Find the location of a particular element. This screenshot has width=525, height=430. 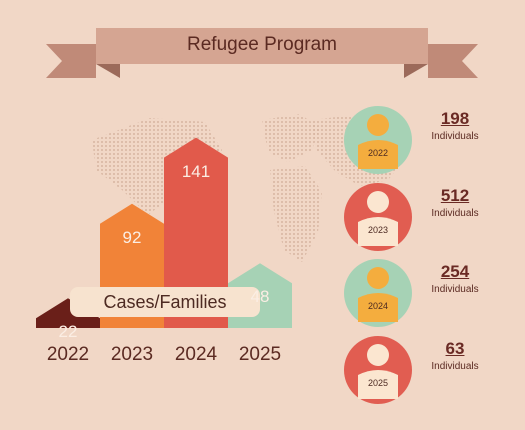

x-tick-2022: 2022 is located at coordinates (68, 354).